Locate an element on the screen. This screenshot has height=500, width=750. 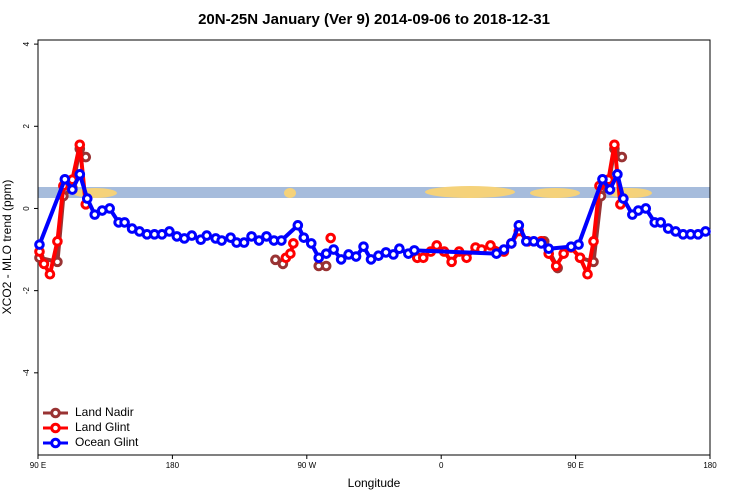
legend-label: Land Nadir is located at coordinates (104, 412).